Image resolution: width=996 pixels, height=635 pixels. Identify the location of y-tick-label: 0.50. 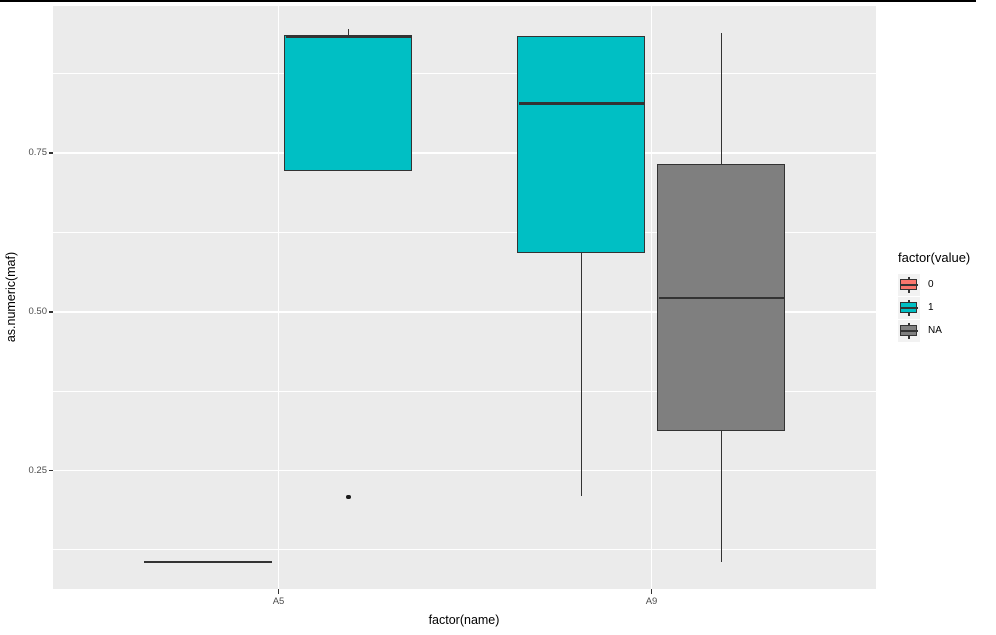
(38, 311).